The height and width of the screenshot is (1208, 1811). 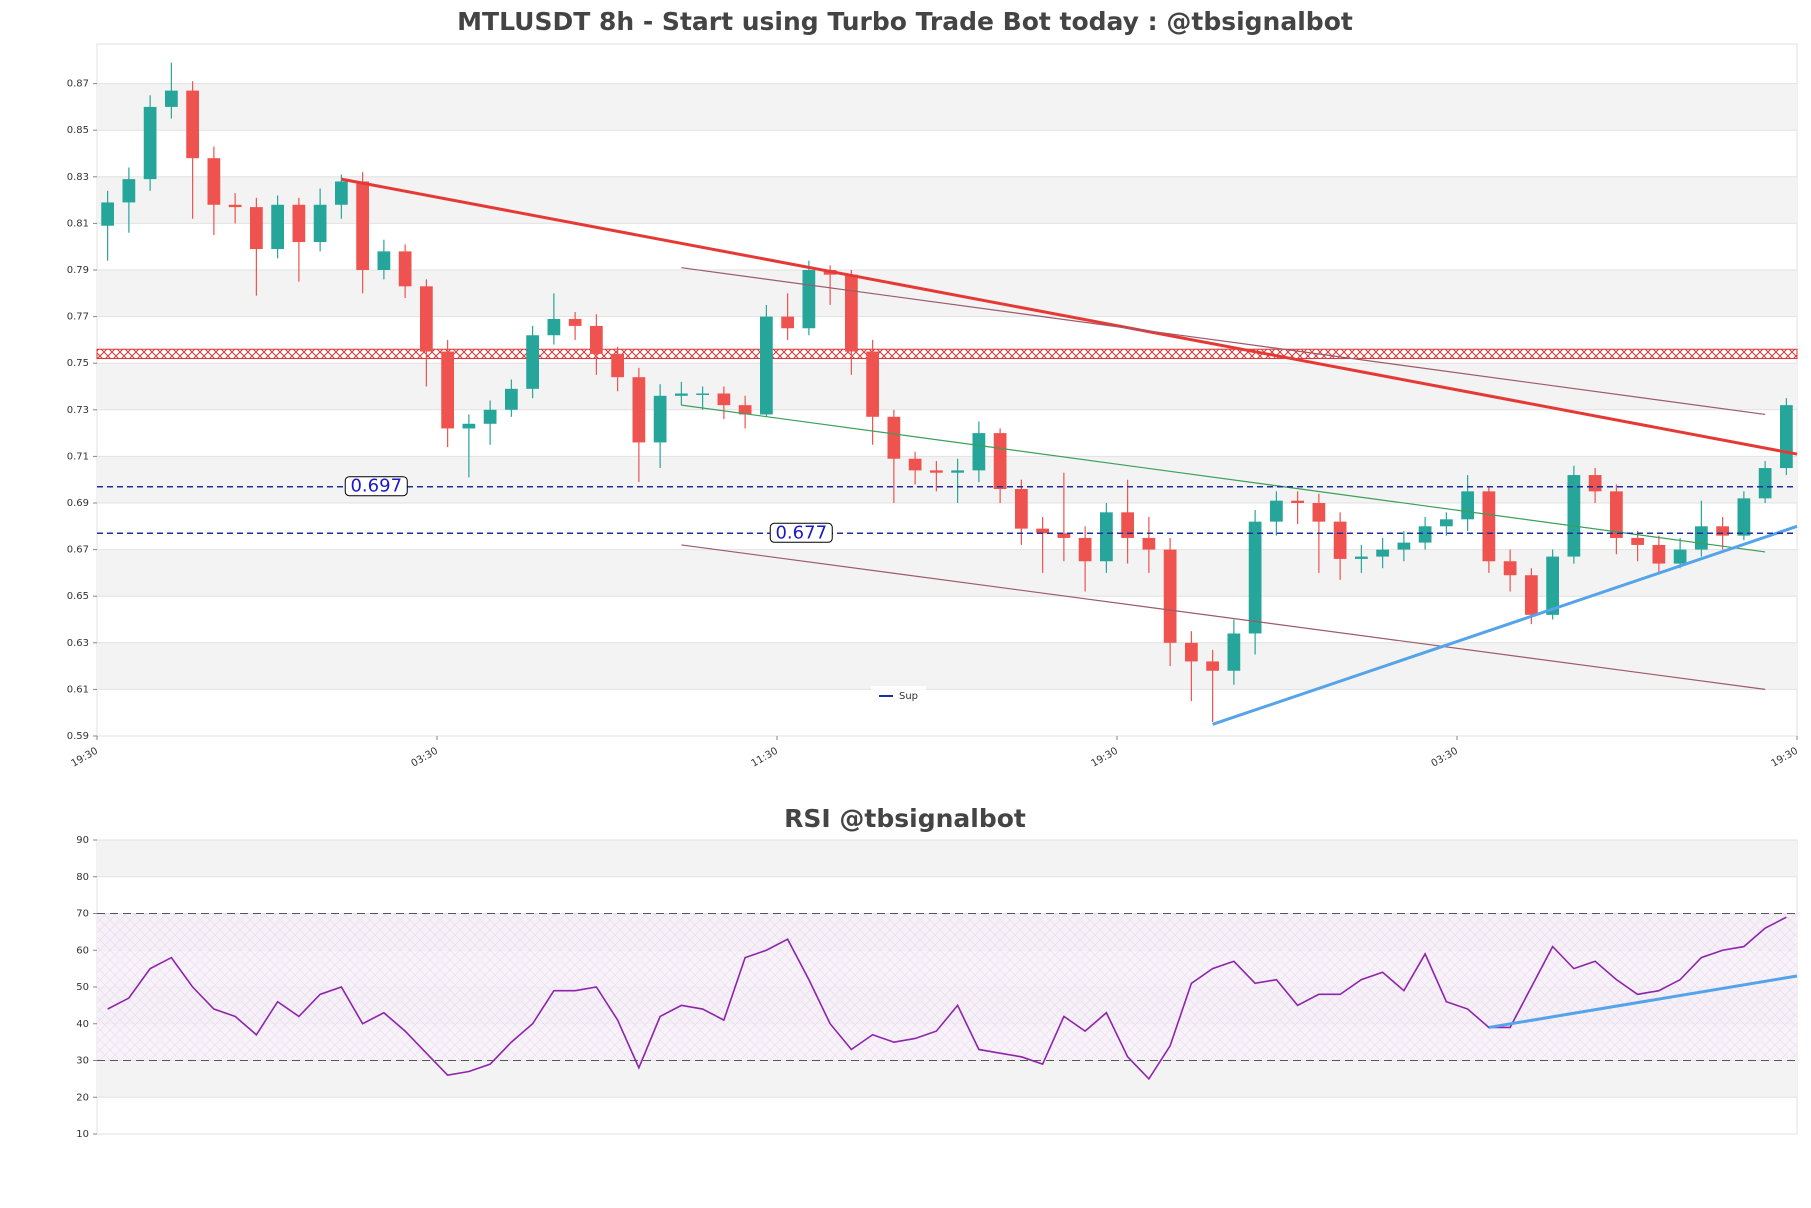 I want to click on y-tick-label: 40, so click(x=82, y=1024).